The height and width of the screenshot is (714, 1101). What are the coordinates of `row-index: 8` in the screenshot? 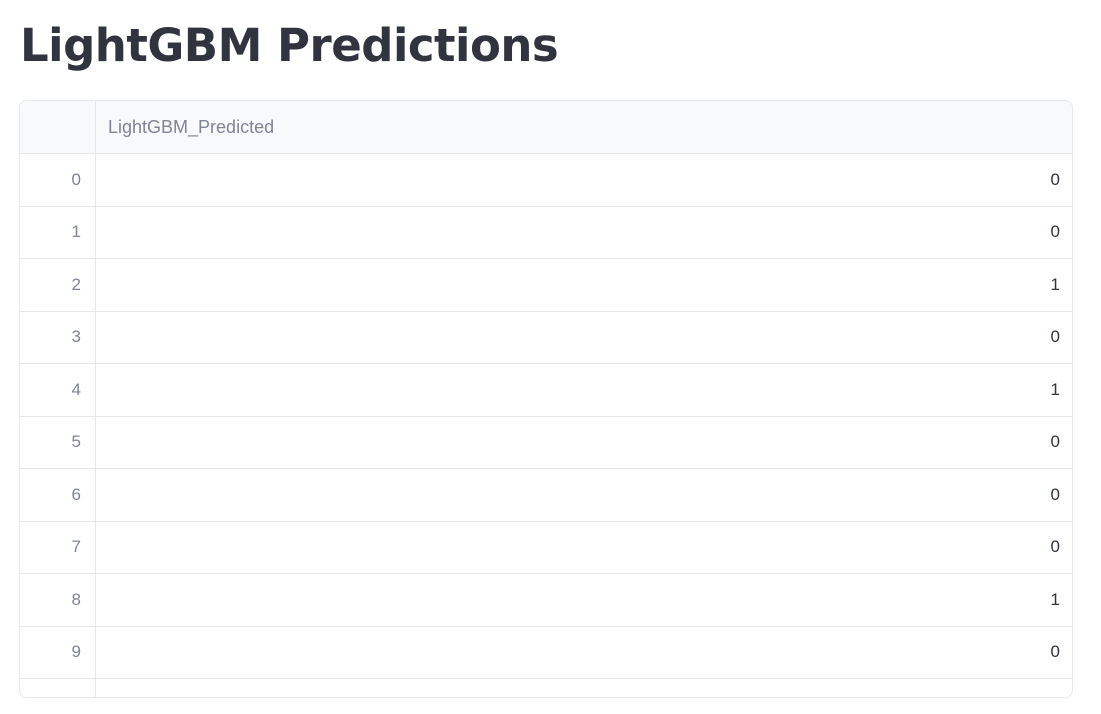 It's located at (58, 600).